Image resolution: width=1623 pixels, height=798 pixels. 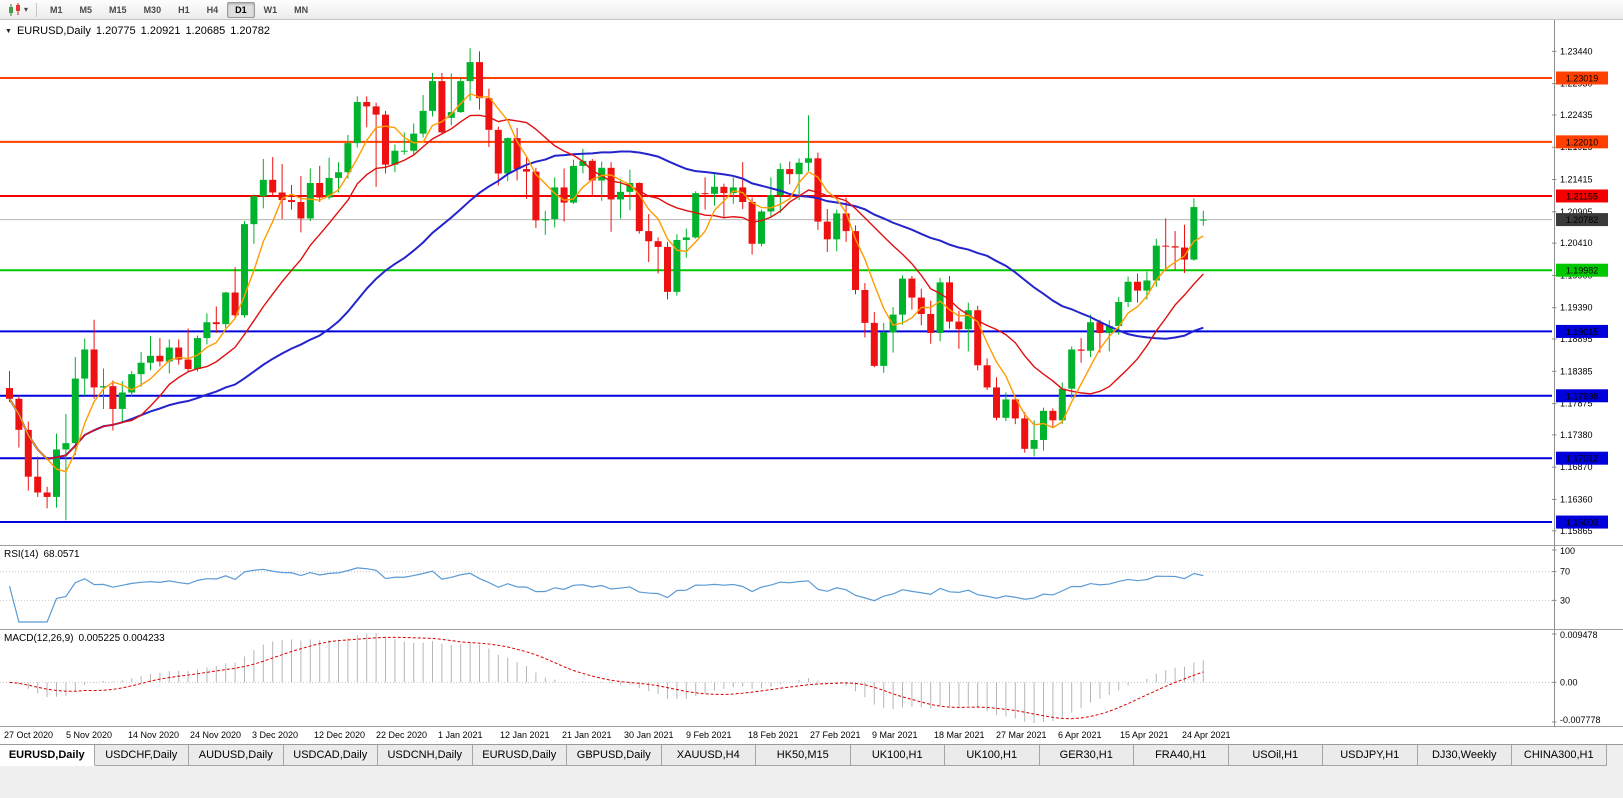 I want to click on period-button-h1: H1, so click(x=184, y=9).